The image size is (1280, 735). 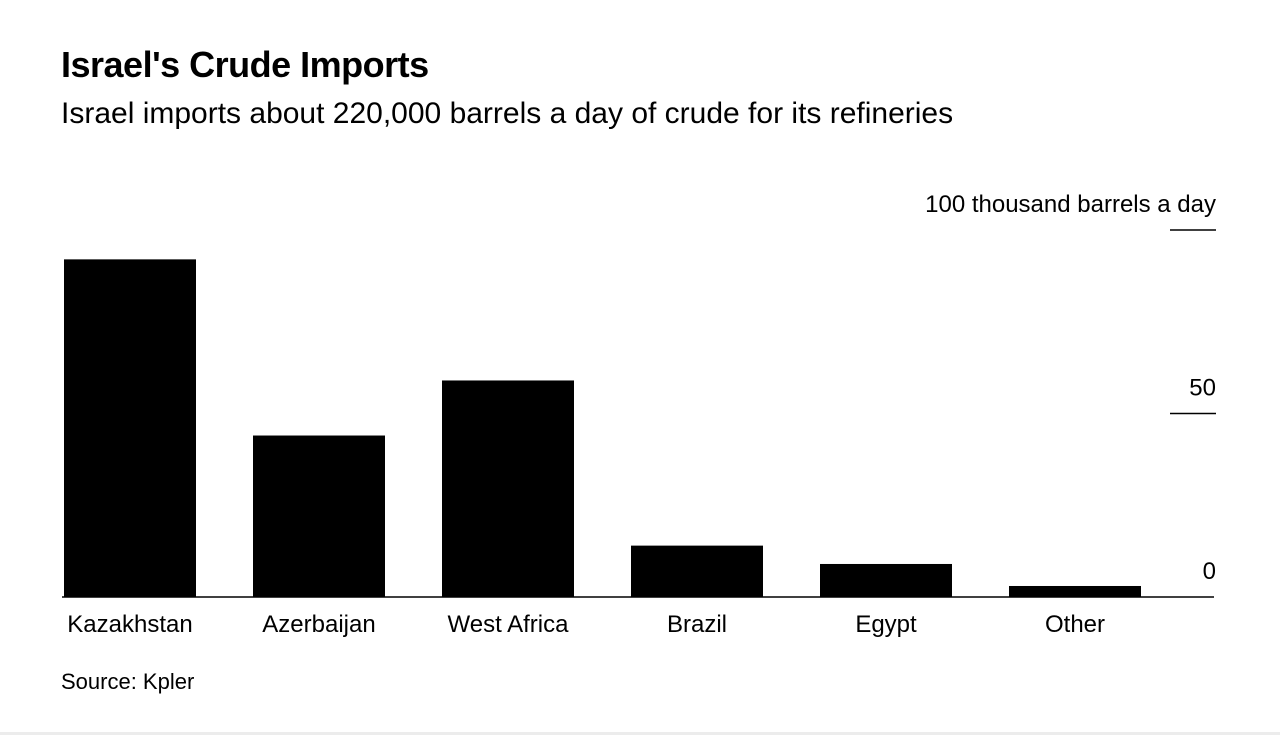 What do you see at coordinates (886, 624) in the screenshot?
I see `x-tick-label: Egypt` at bounding box center [886, 624].